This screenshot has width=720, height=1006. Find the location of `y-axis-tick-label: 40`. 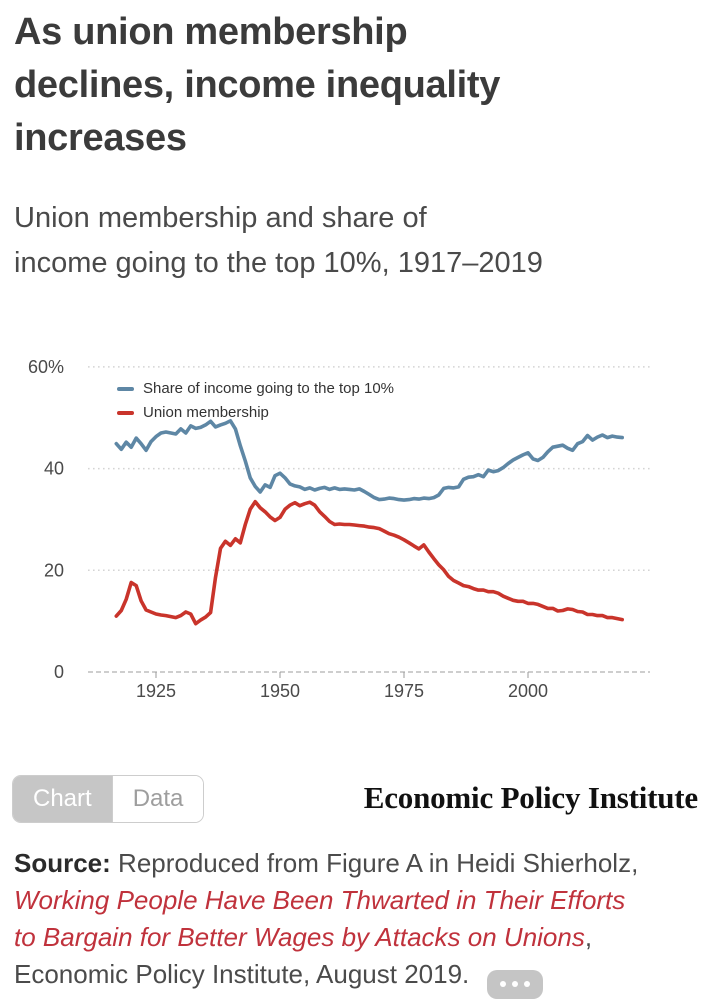

y-axis-tick-label: 40 is located at coordinates (54, 469).